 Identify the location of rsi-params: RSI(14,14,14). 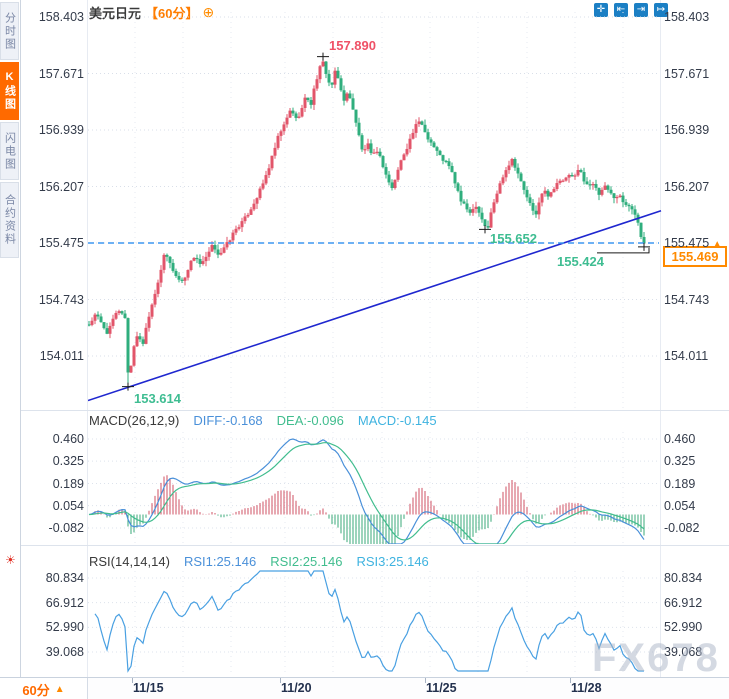
(129, 561).